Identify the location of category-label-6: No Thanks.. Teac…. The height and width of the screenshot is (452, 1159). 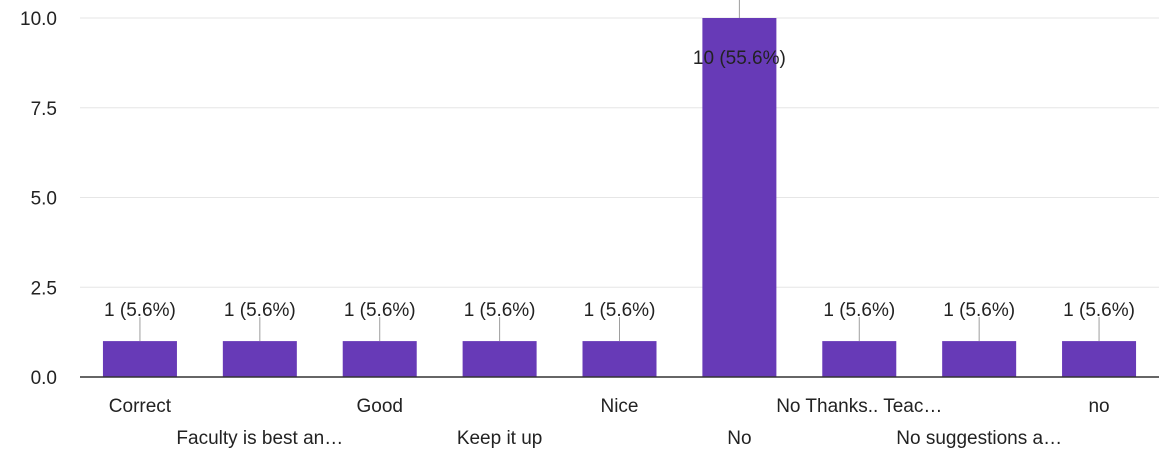
(859, 406).